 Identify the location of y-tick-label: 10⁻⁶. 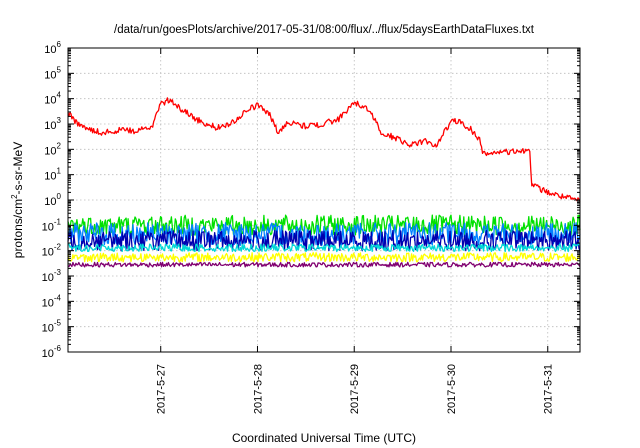
(52, 352).